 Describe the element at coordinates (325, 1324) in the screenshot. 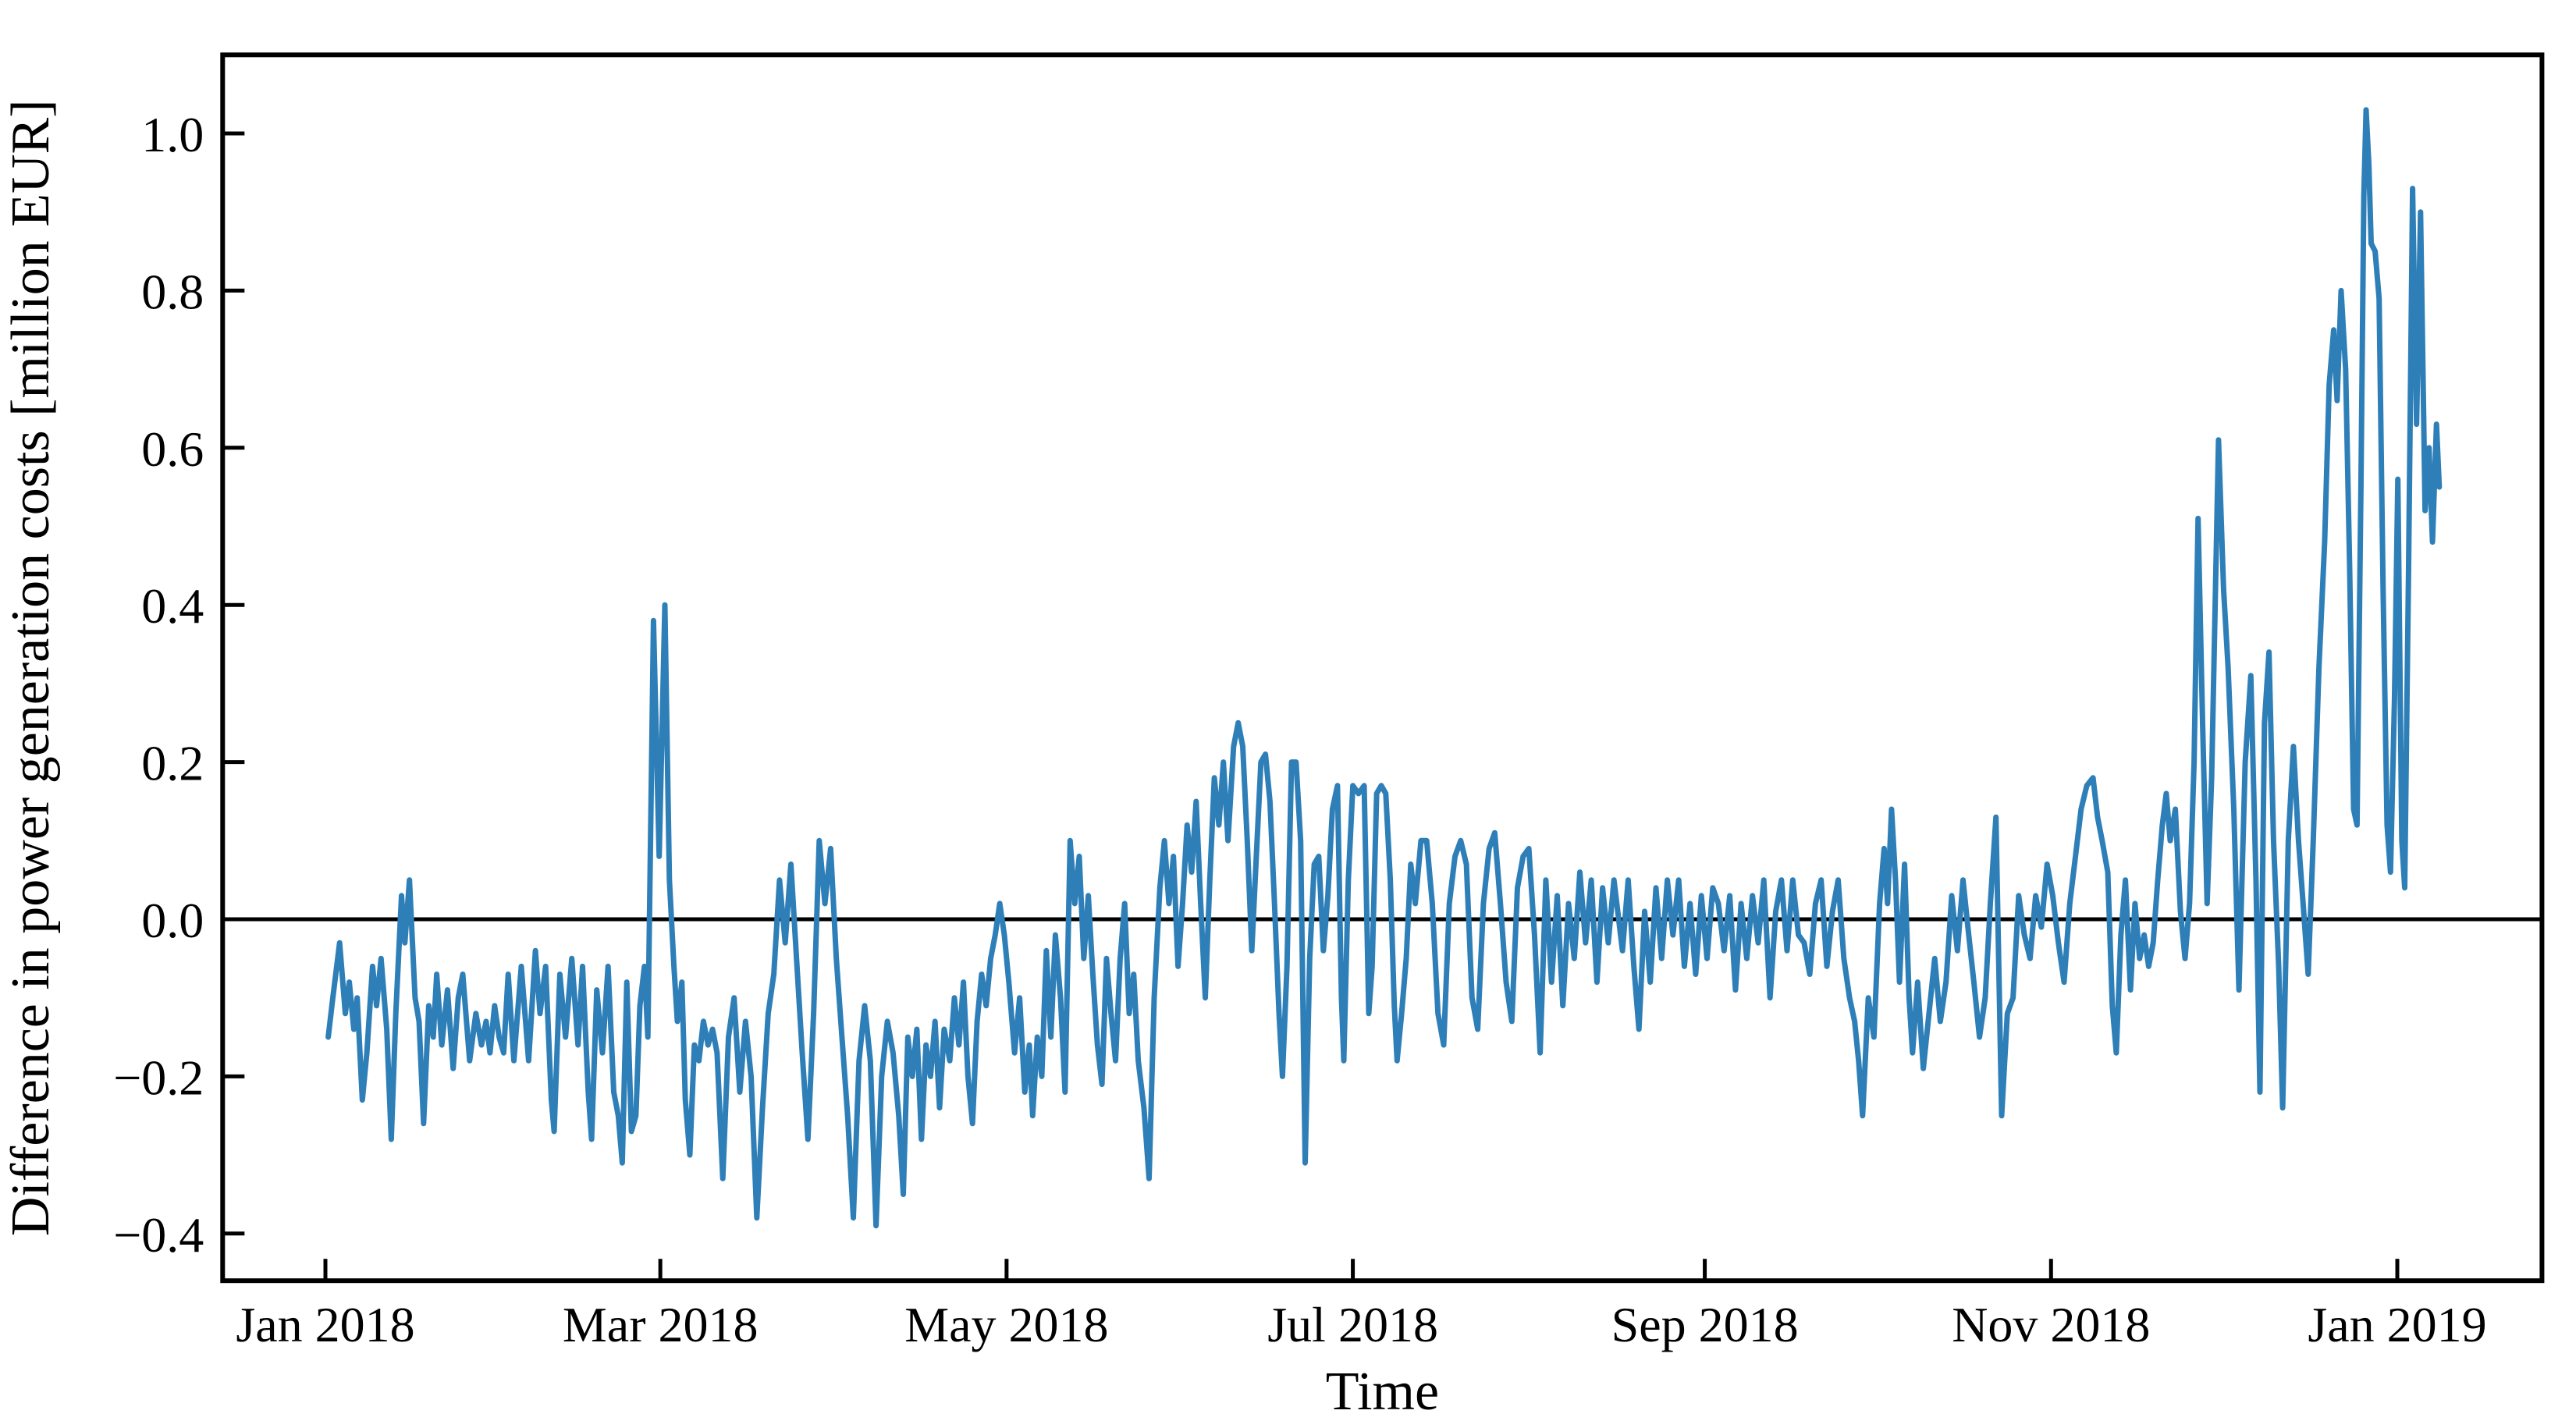

I see `x-tick-label: Jan 2018` at that location.